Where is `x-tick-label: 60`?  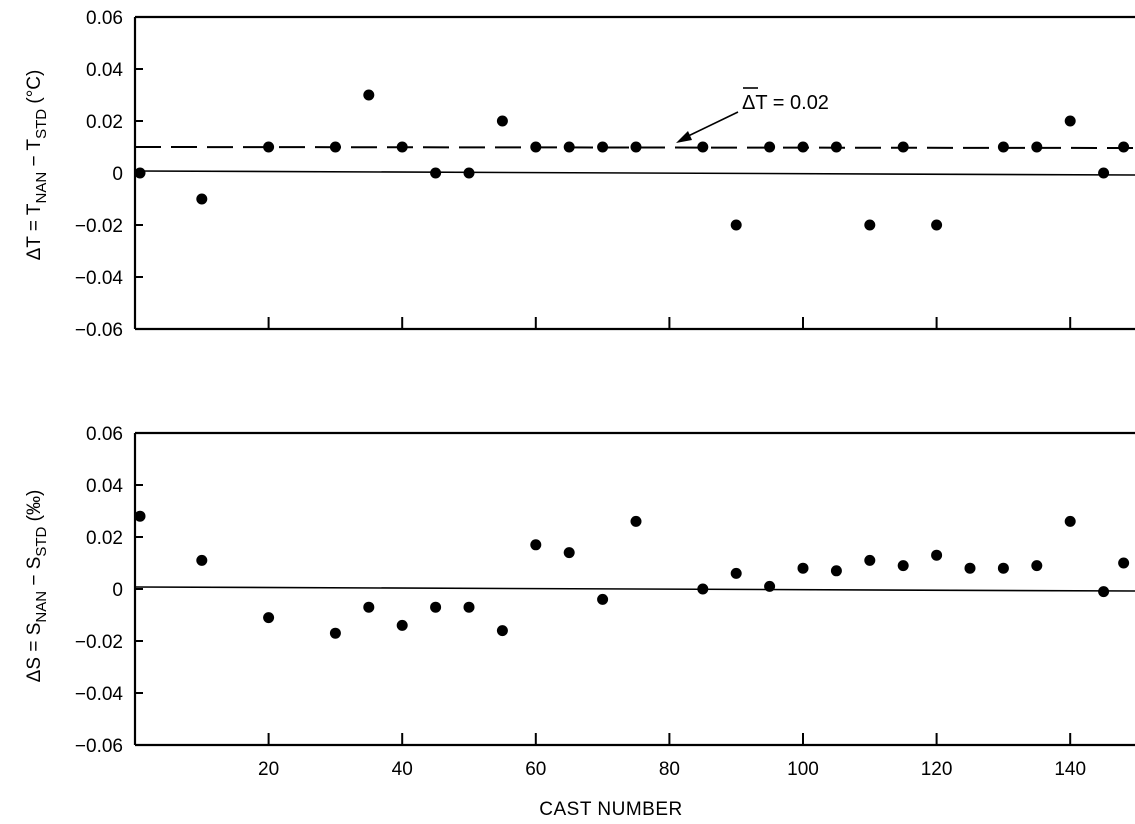
x-tick-label: 60 is located at coordinates (535, 769).